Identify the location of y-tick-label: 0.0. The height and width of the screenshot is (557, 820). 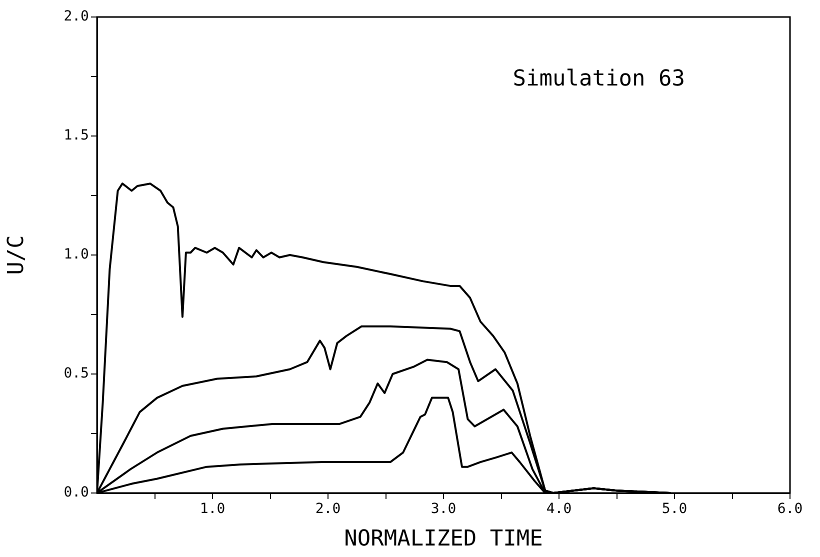
(76, 492).